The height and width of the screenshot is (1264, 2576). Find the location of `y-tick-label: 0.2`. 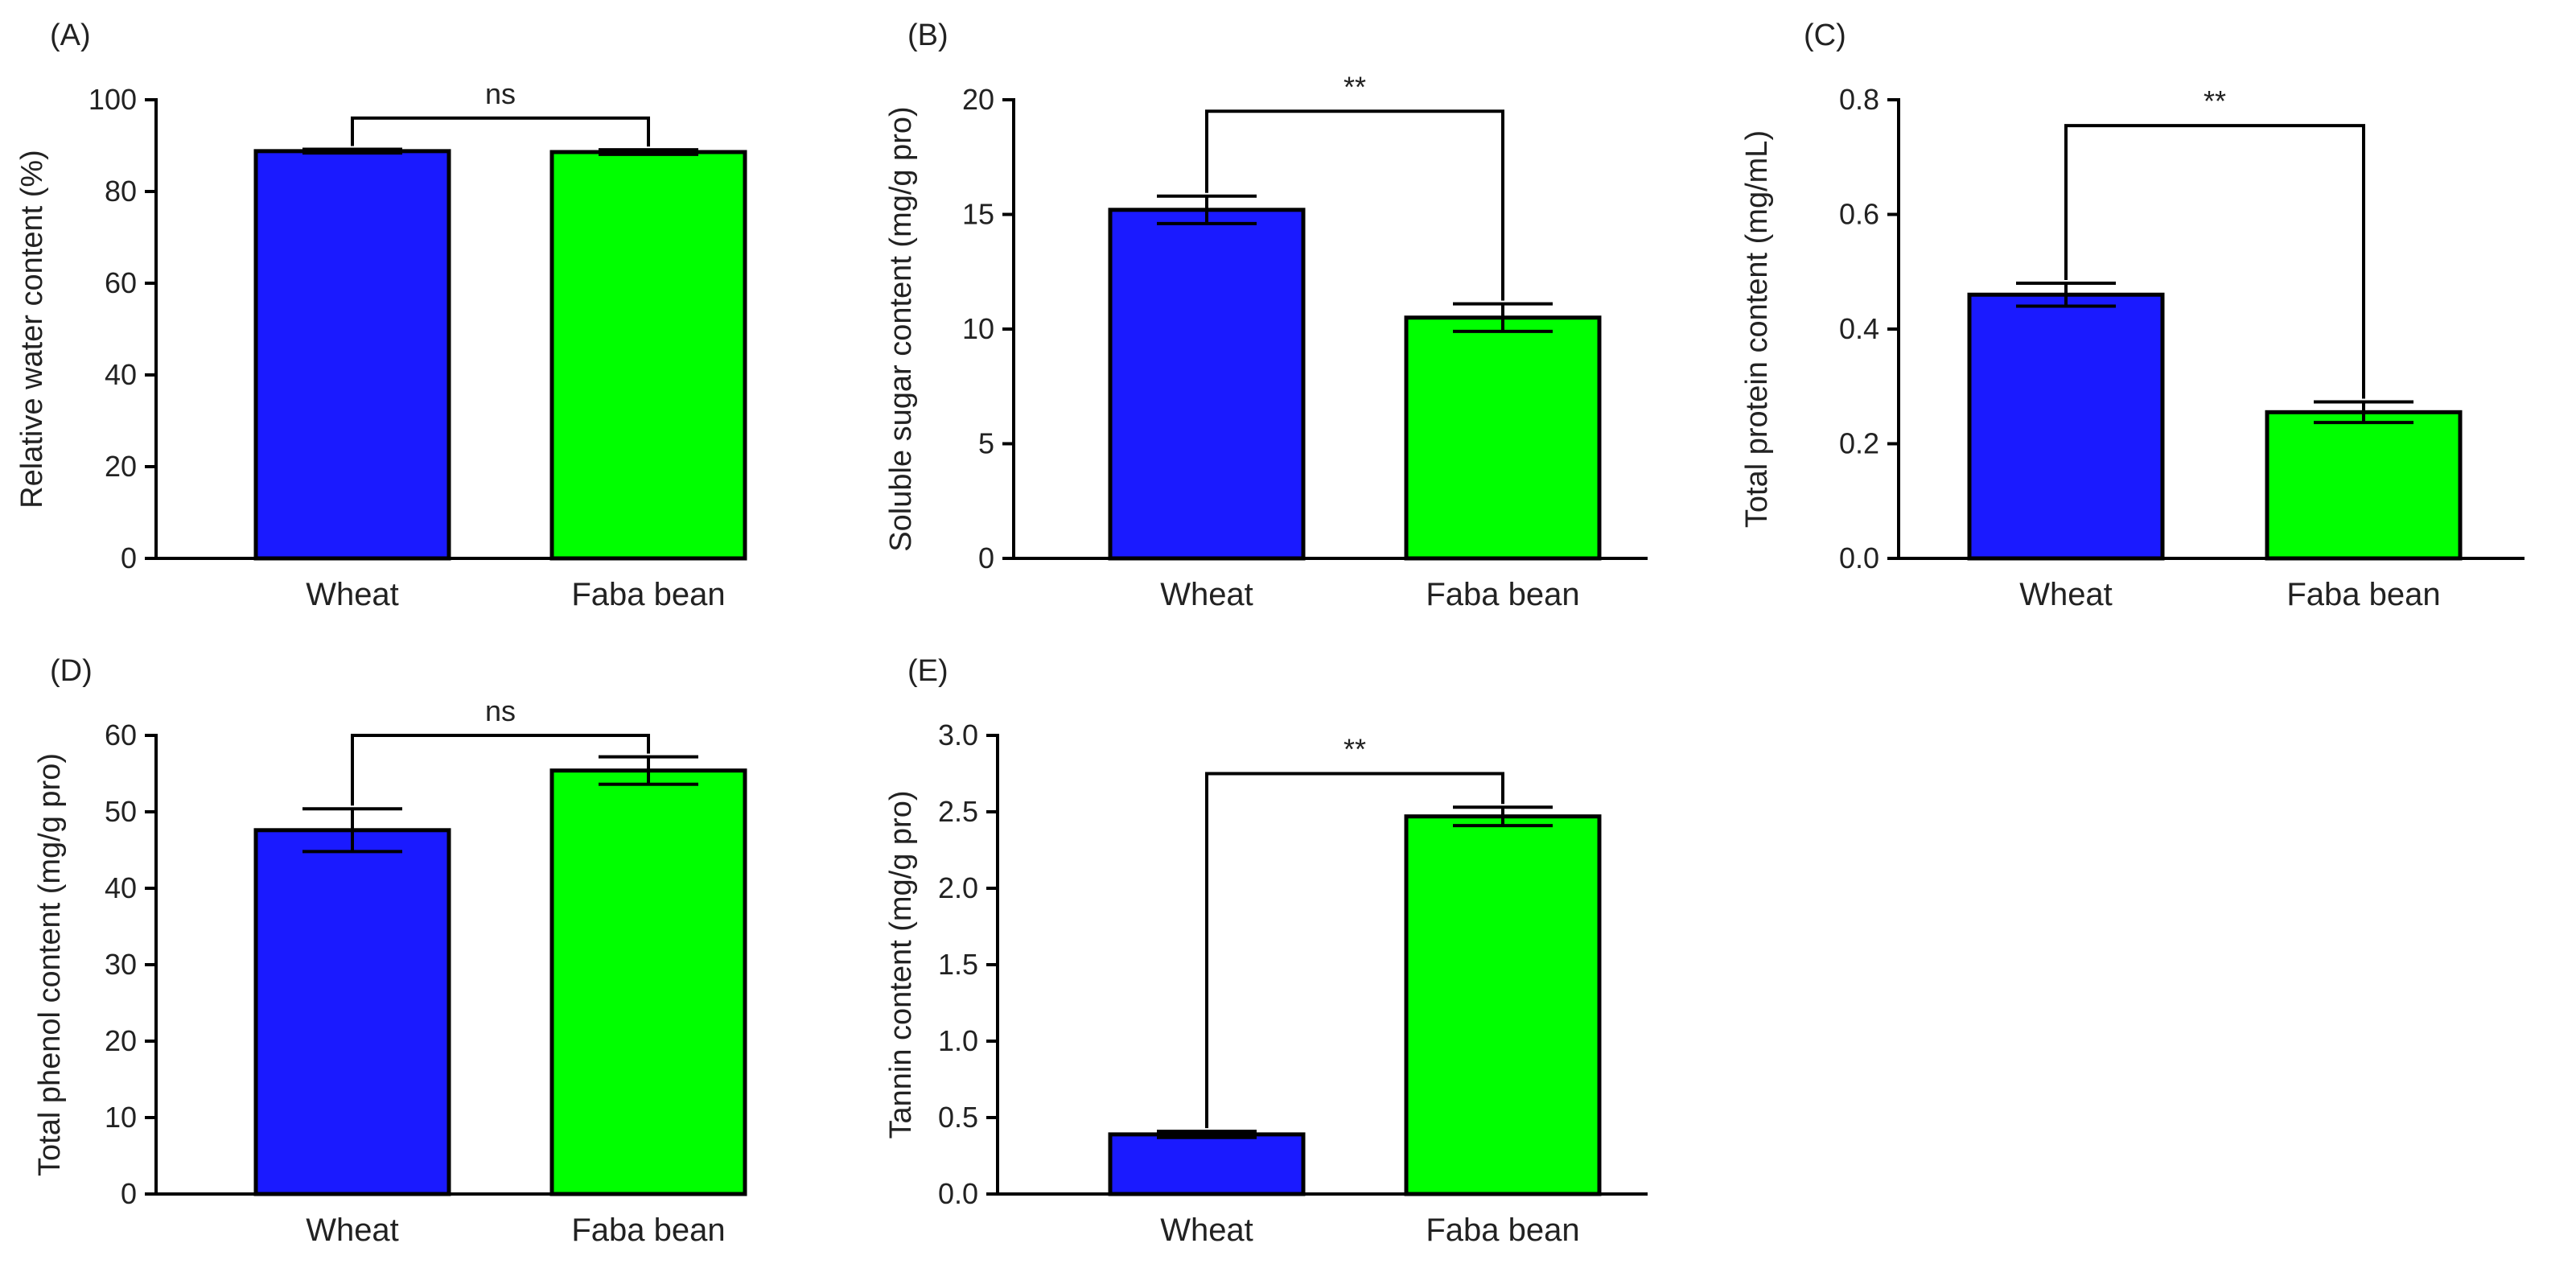

y-tick-label: 0.2 is located at coordinates (1859, 443).